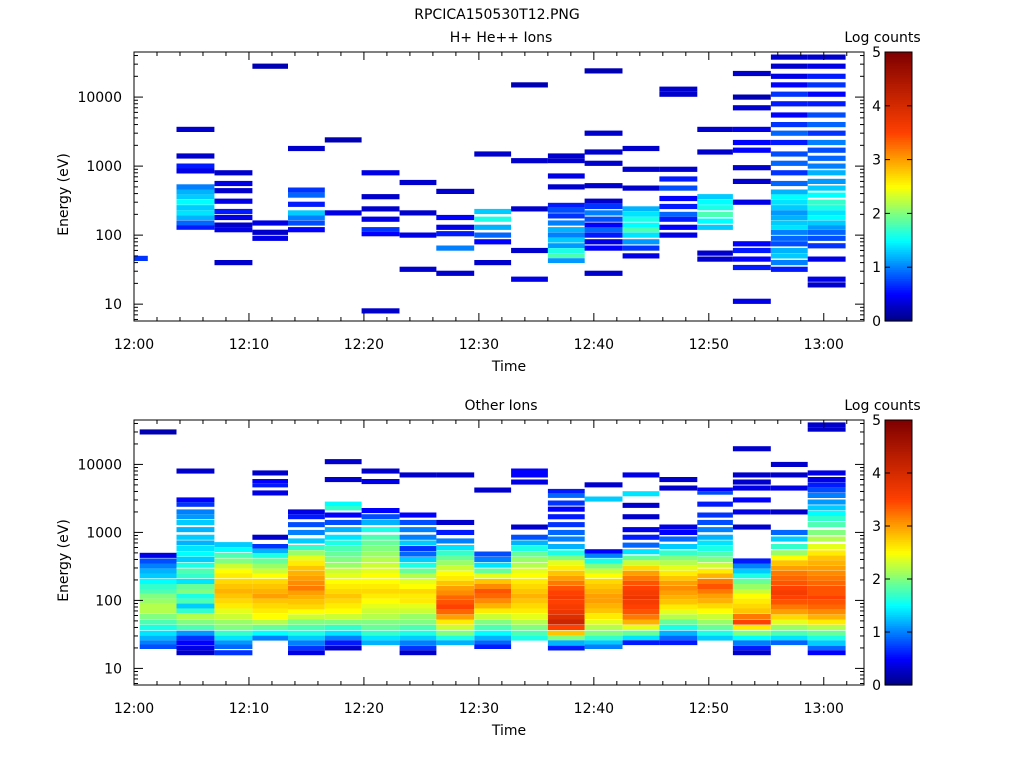  Describe the element at coordinates (113, 305) in the screenshot. I see `y-tick-label: 10` at that location.